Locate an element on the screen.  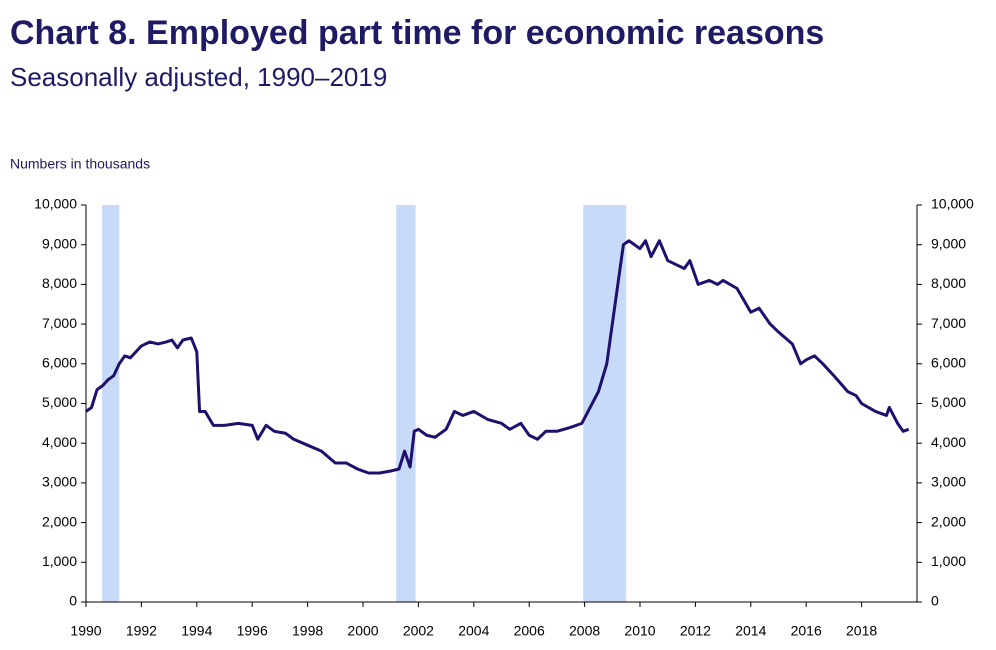
y2-tick-label: 0 is located at coordinates (935, 601).